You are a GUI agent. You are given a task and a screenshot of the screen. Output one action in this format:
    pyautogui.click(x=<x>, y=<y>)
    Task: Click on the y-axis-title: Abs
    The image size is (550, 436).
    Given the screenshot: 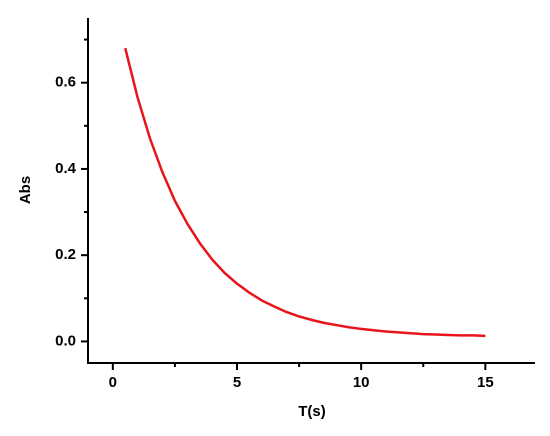 What is the action you would take?
    pyautogui.click(x=25, y=190)
    